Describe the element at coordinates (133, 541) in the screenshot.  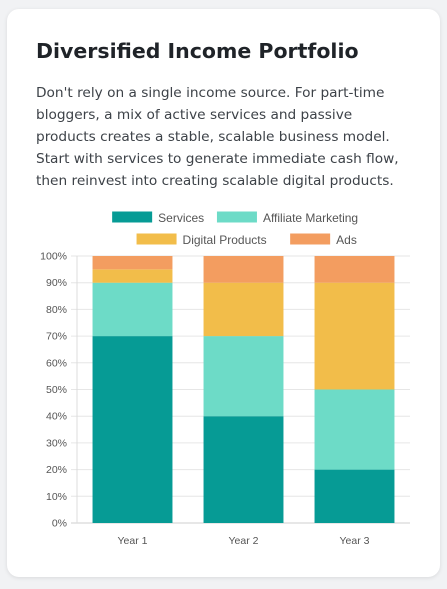
I see `x-tick-label: Year 1` at that location.